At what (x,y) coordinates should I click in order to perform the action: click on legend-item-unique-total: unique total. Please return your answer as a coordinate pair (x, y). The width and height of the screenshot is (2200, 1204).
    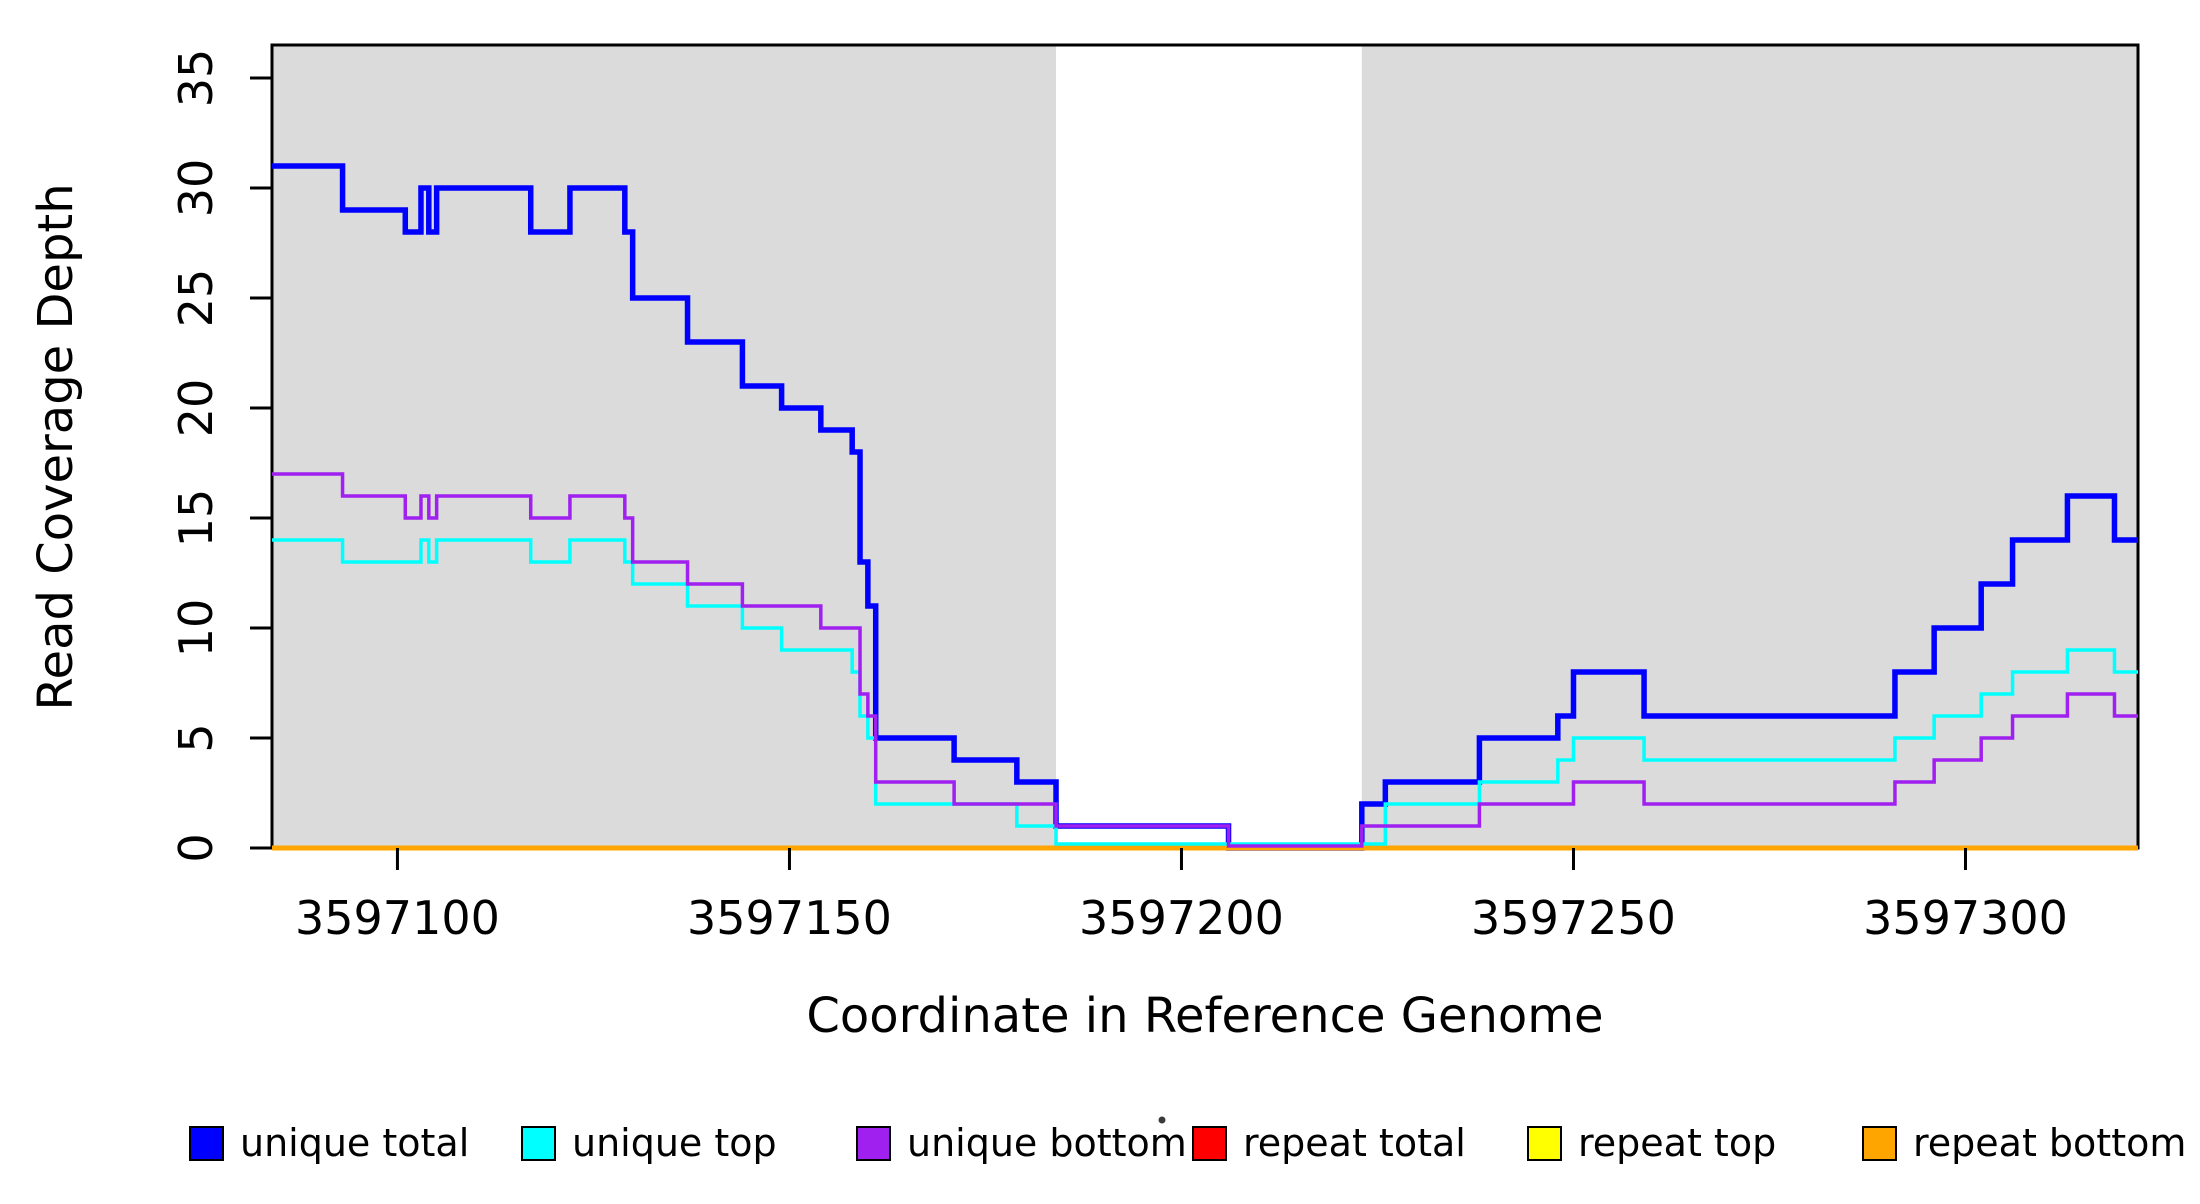
    Looking at the image, I should click on (329, 1143).